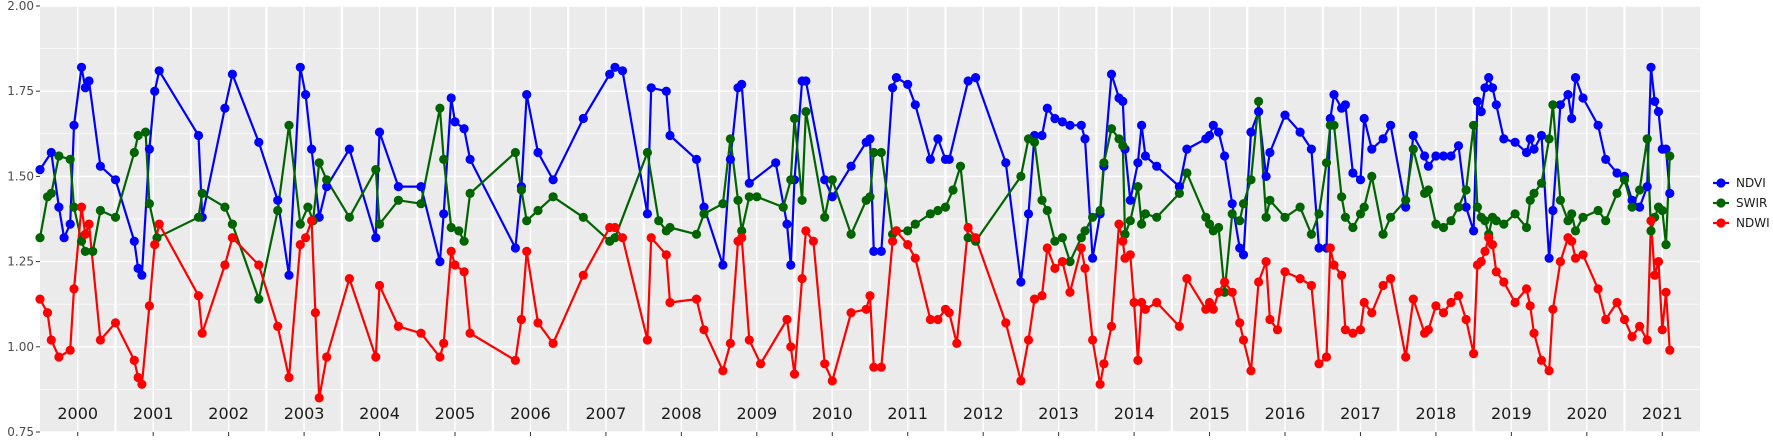 Image resolution: width=1773 pixels, height=442 pixels. Describe the element at coordinates (379, 413) in the screenshot. I see `year-label: 2004` at that location.